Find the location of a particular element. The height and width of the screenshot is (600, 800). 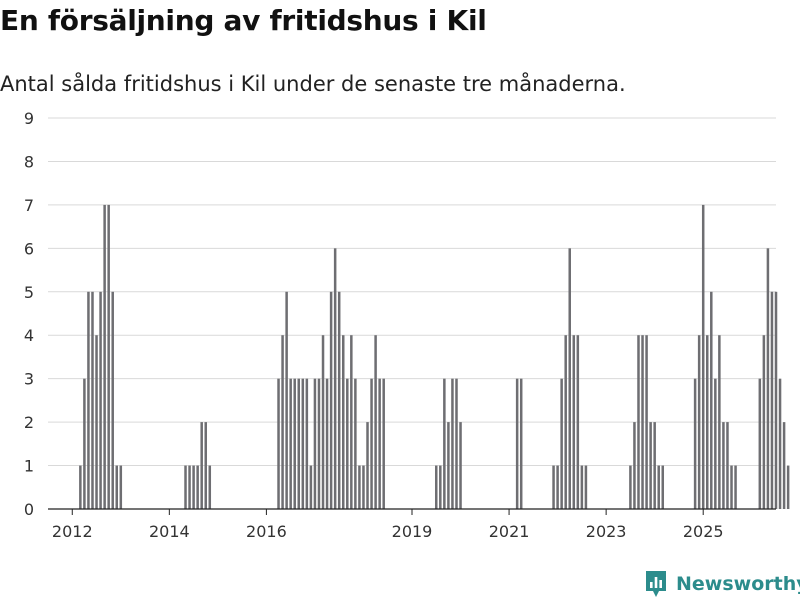

y-tick-label: 5 is located at coordinates (29, 292).